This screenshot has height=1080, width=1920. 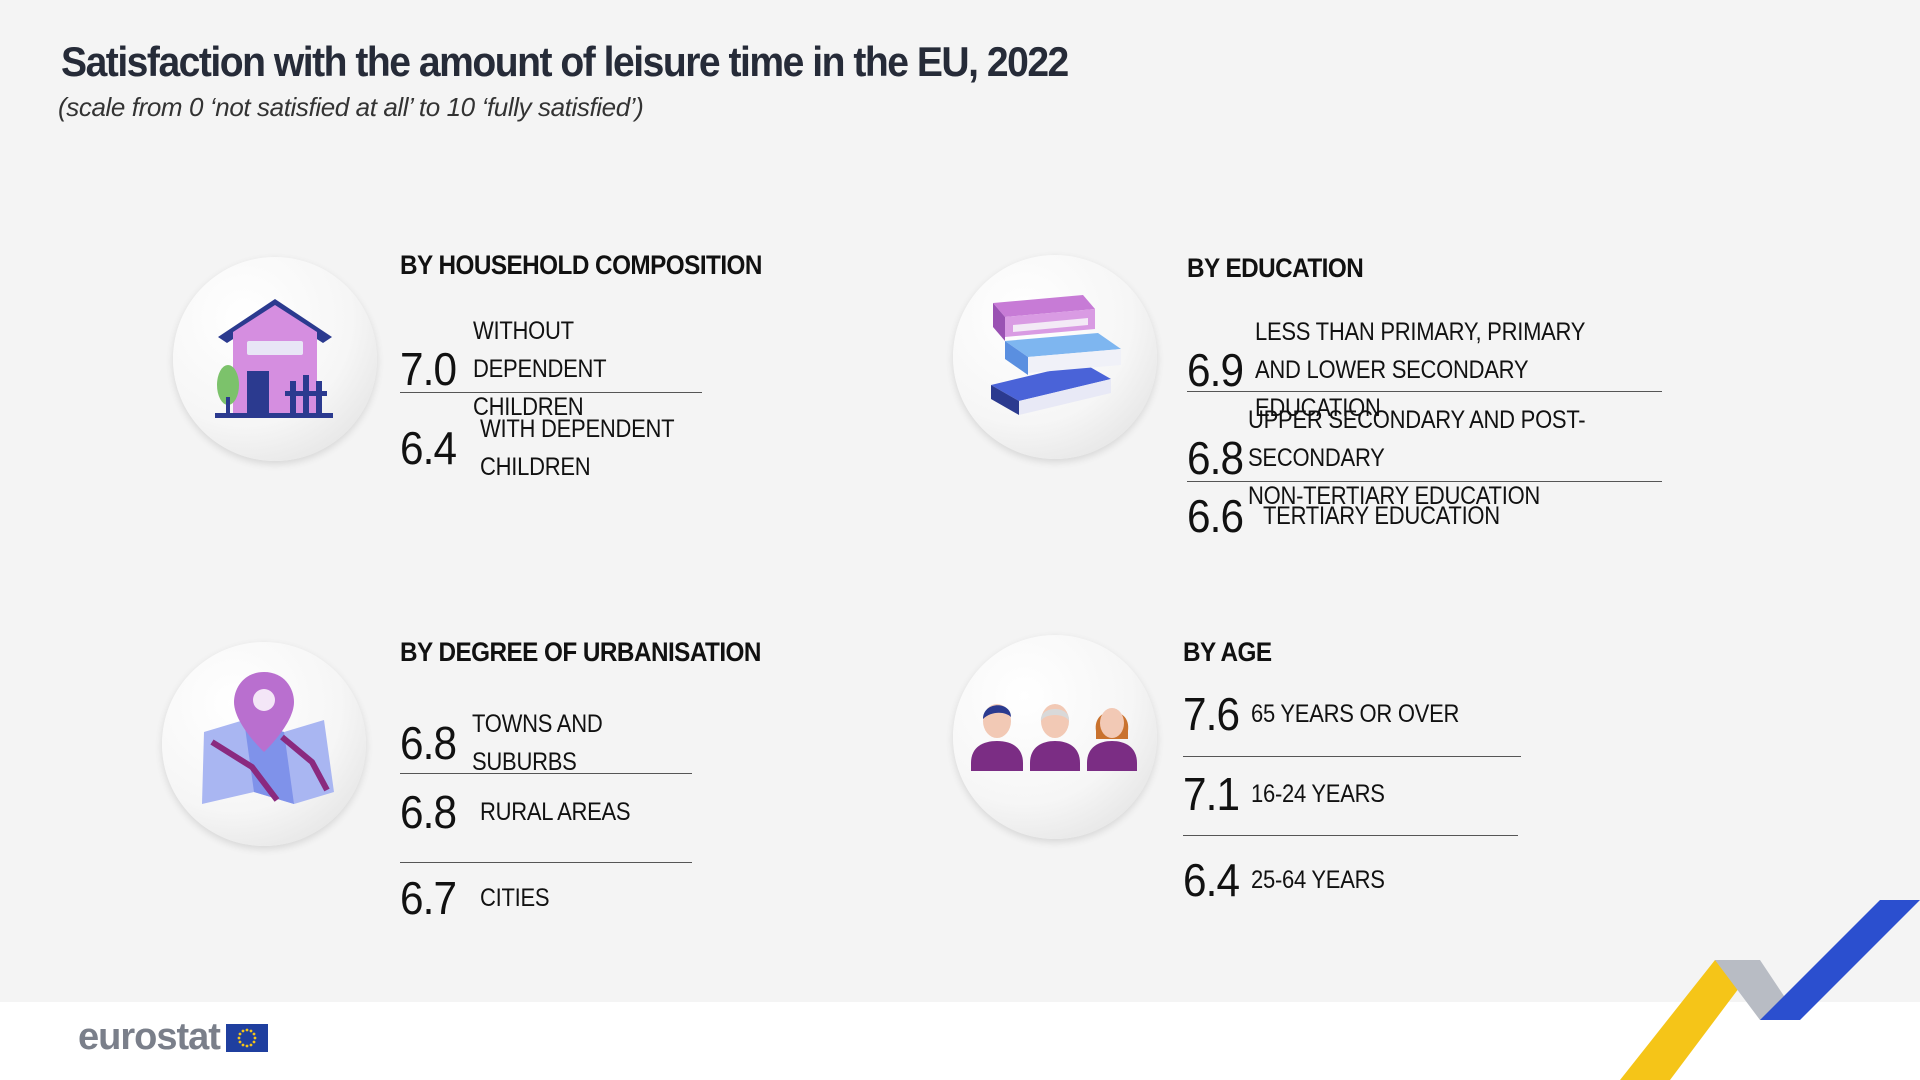 I want to click on data-row: 7.6 65 YEARS OR OVER, so click(x=1335, y=714).